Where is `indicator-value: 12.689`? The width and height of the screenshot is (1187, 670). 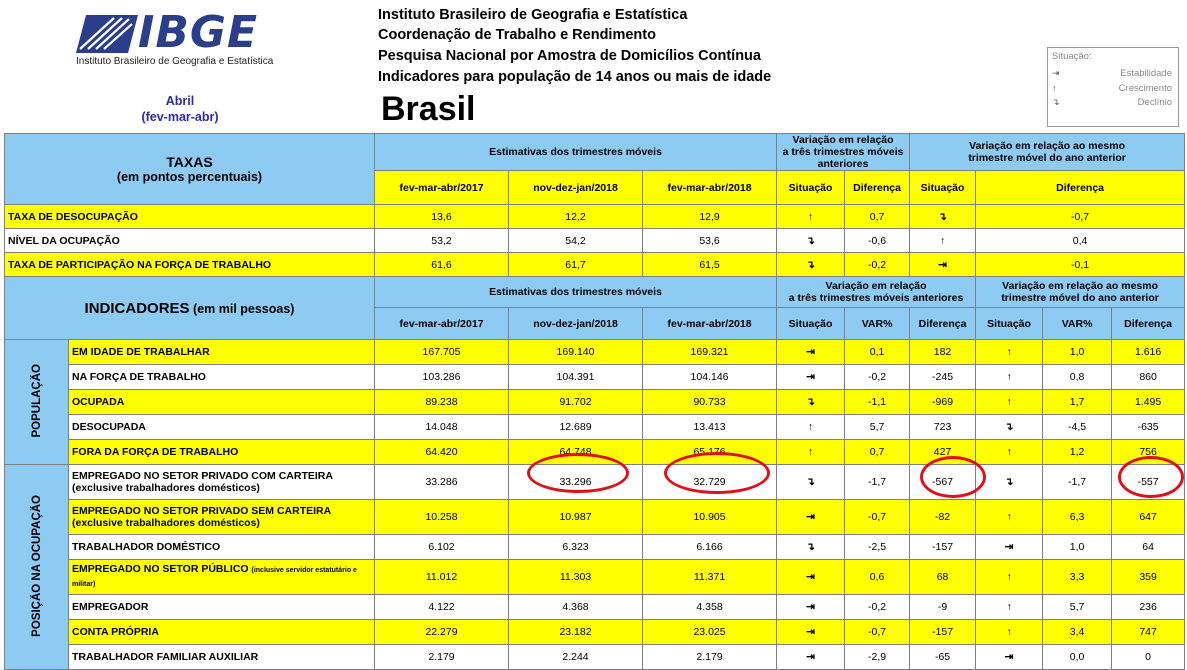 indicator-value: 12.689 is located at coordinates (576, 427).